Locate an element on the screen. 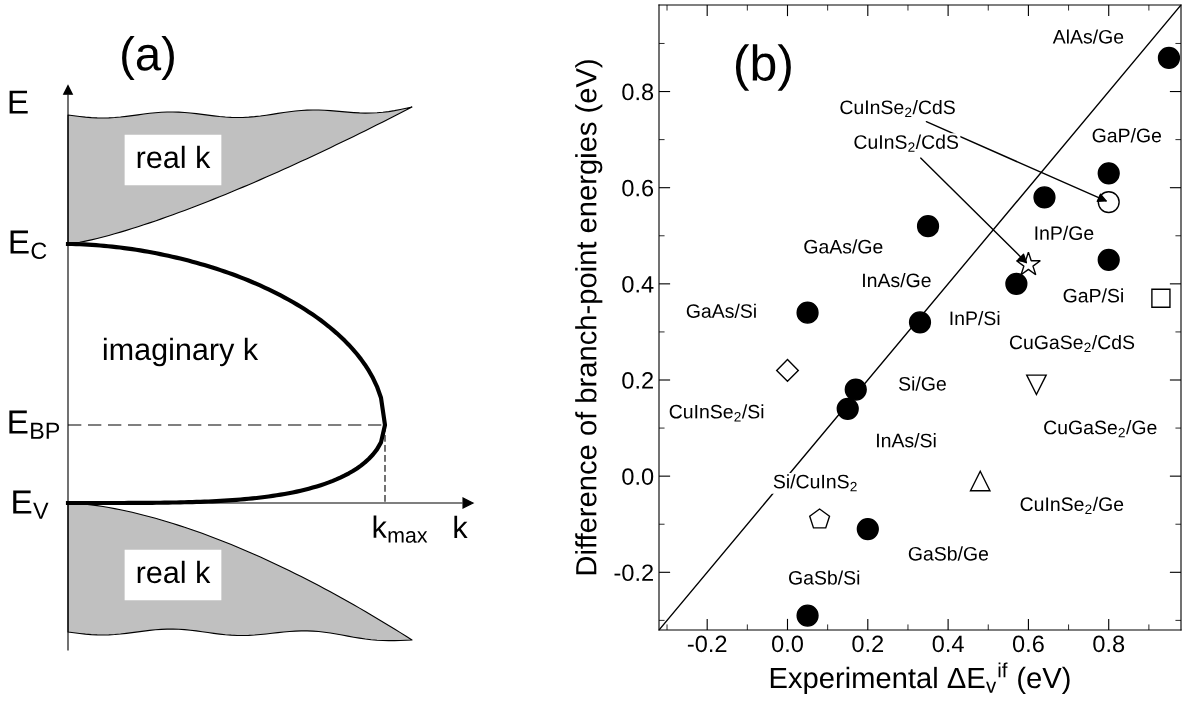 Image resolution: width=1184 pixels, height=715 pixels. annotation: GaAs/Si is located at coordinates (721, 310).